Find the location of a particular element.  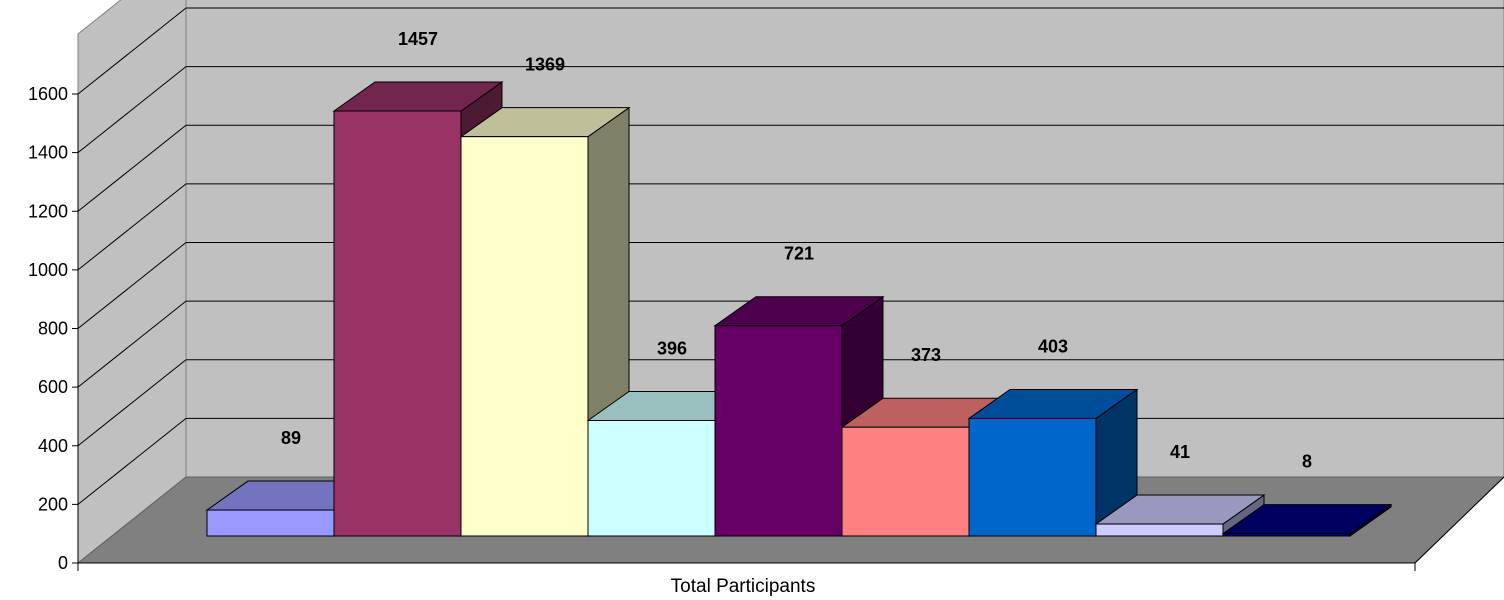

y-tick-label: 400 is located at coordinates (53, 446).